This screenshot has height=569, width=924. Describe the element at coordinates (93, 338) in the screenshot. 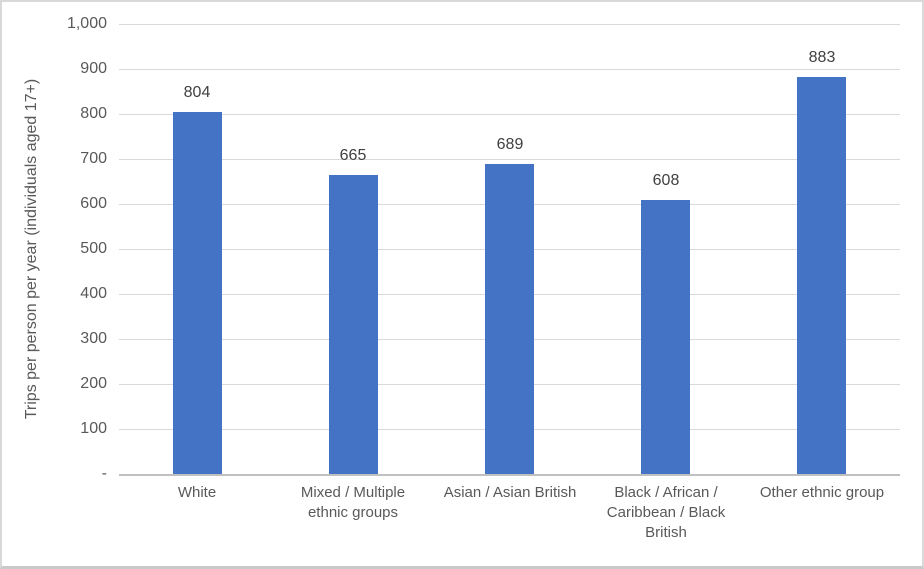

I see `y-tick-label: 300` at that location.